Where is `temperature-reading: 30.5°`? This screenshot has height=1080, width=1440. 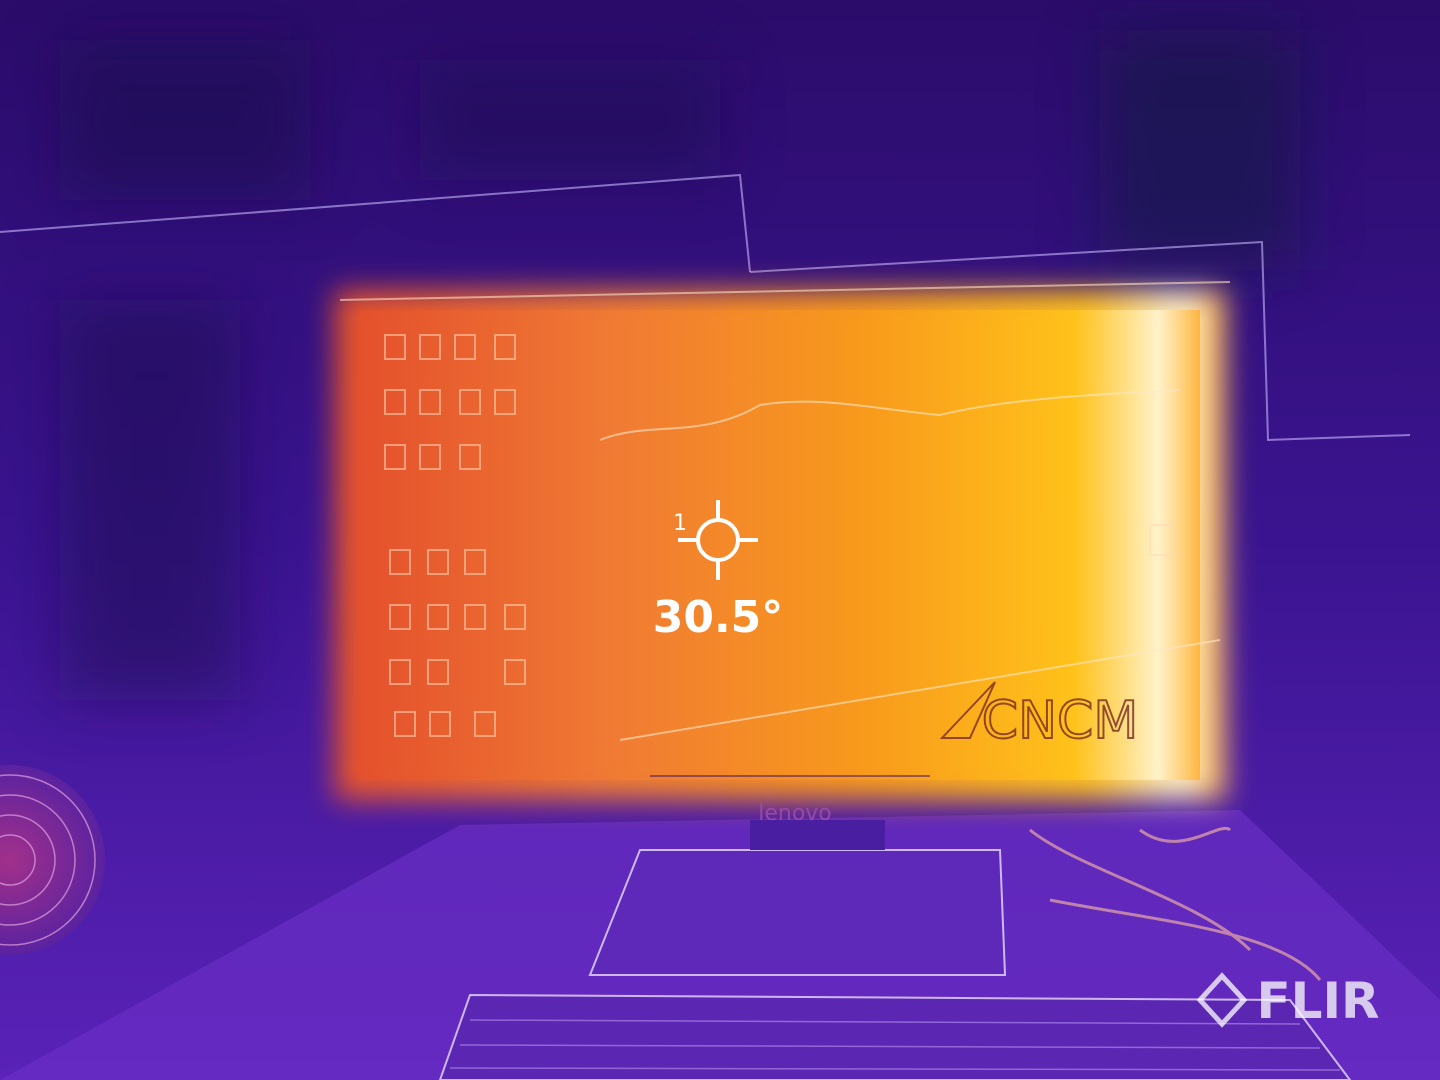 temperature-reading: 30.5° is located at coordinates (718, 617).